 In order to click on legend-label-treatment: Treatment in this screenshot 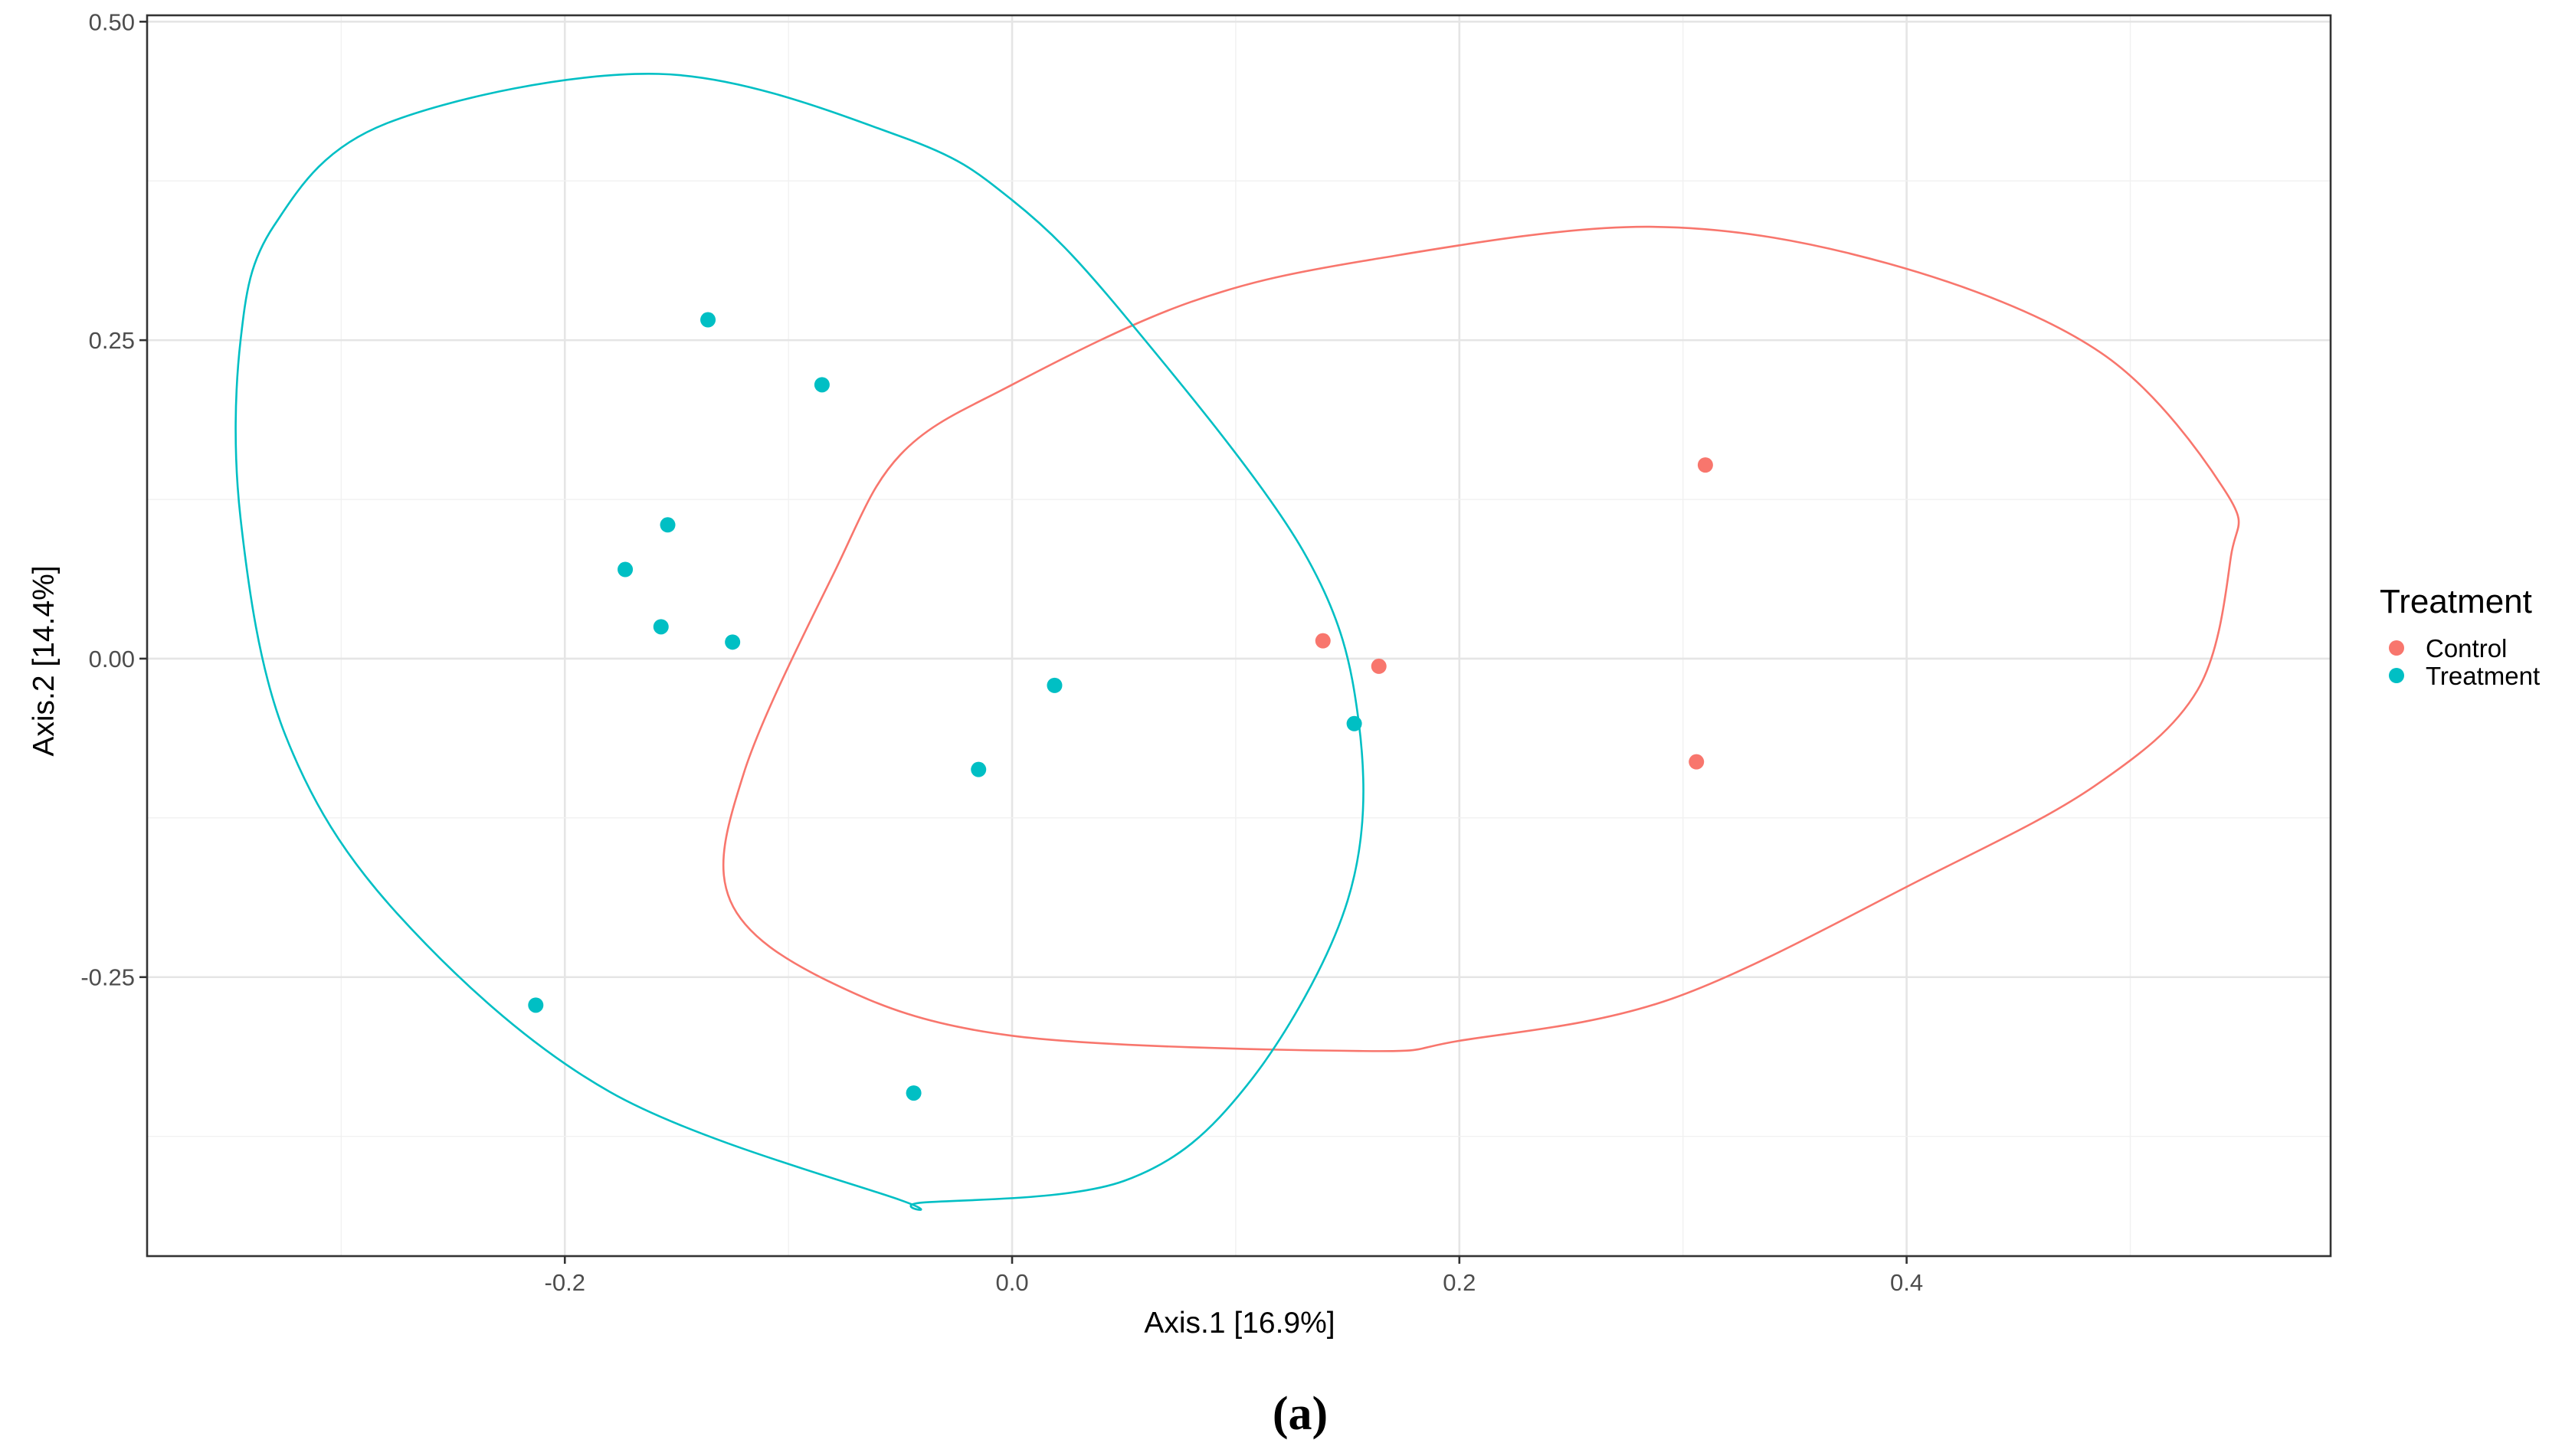, I will do `click(2483, 676)`.